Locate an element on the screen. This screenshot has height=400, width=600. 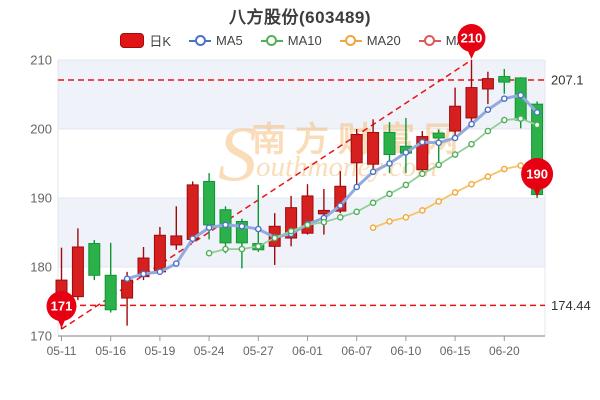
legend-item-ma20: MA20 is located at coordinates (370, 40).